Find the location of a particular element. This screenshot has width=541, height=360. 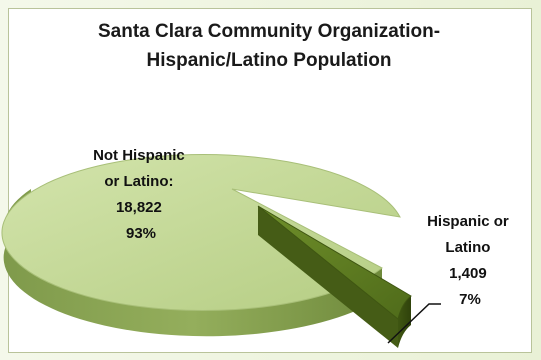

label-hispanic-line-2: Latino is located at coordinates (467, 247).